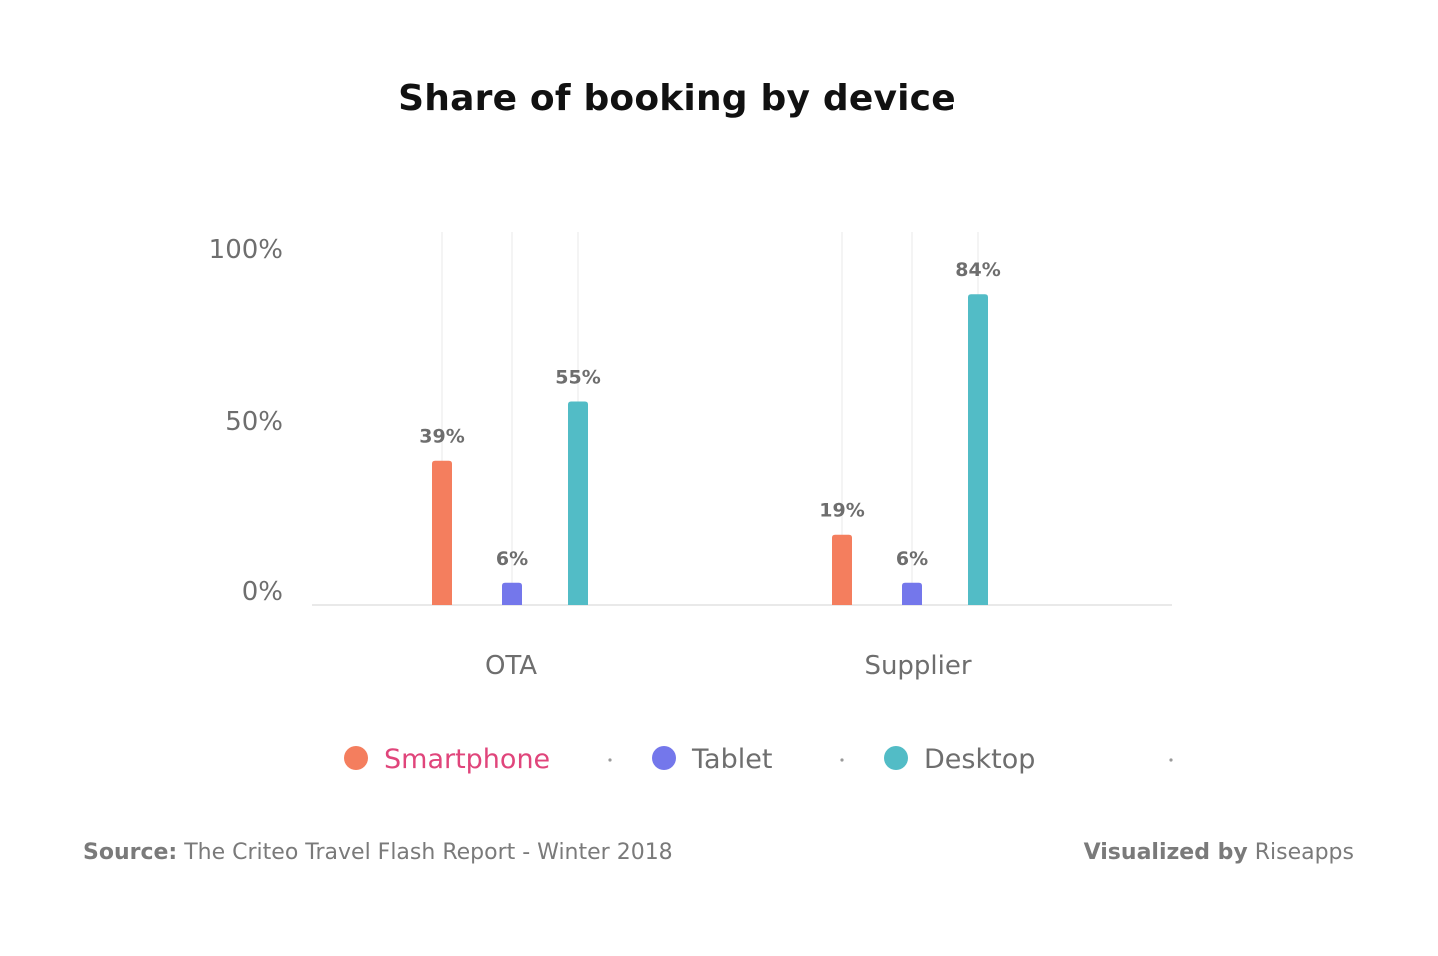  Describe the element at coordinates (441, 437) in the screenshot. I see `data-label: 39%` at that location.